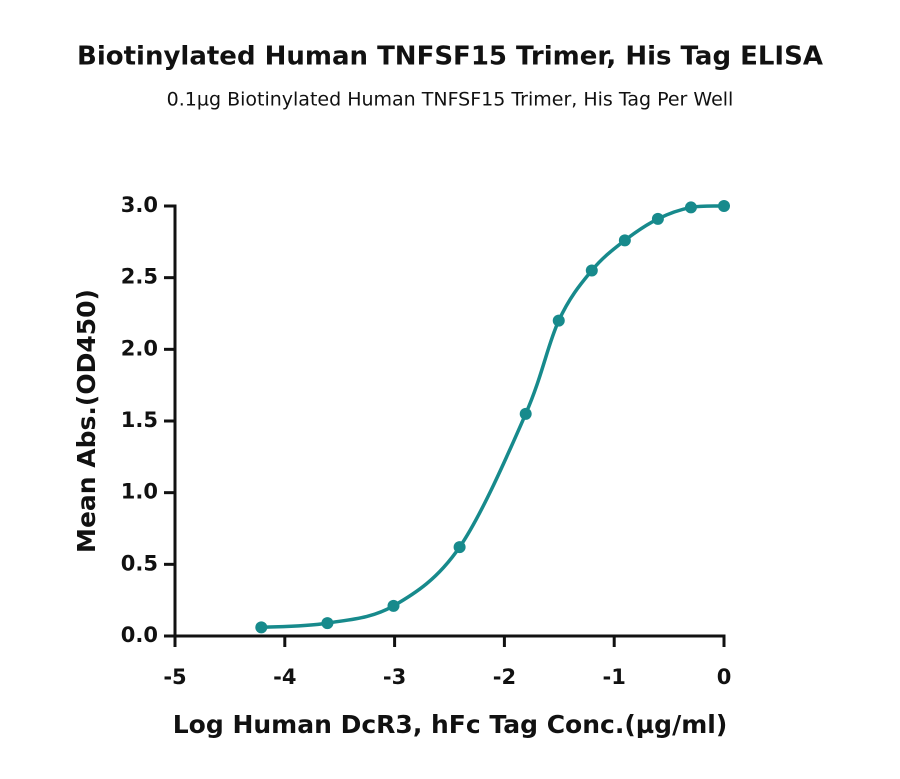 This screenshot has height=779, width=900. I want to click on y-tick-label: 1.0, so click(139, 492).